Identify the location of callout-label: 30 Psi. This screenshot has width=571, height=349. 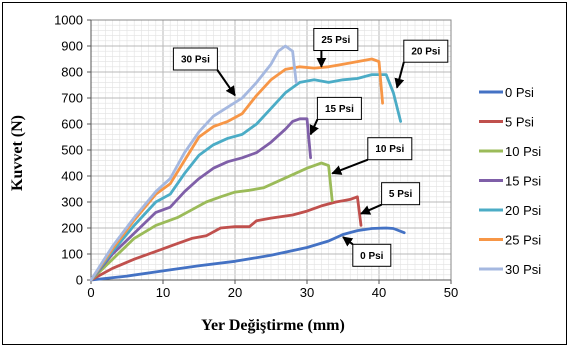
(195, 60).